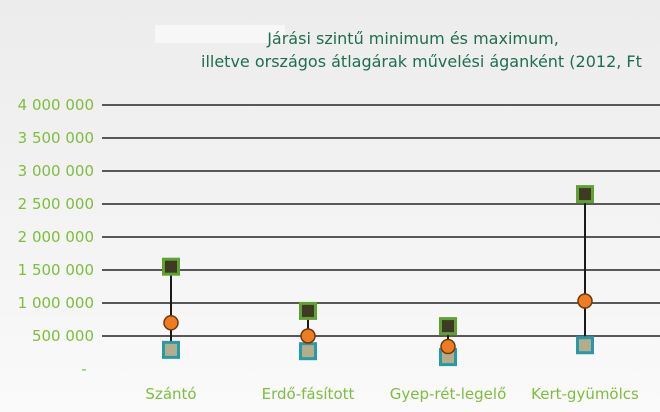 This screenshot has height=412, width=660. Describe the element at coordinates (448, 394) in the screenshot. I see `x-category-label: Gyep-rét-legelő` at that location.